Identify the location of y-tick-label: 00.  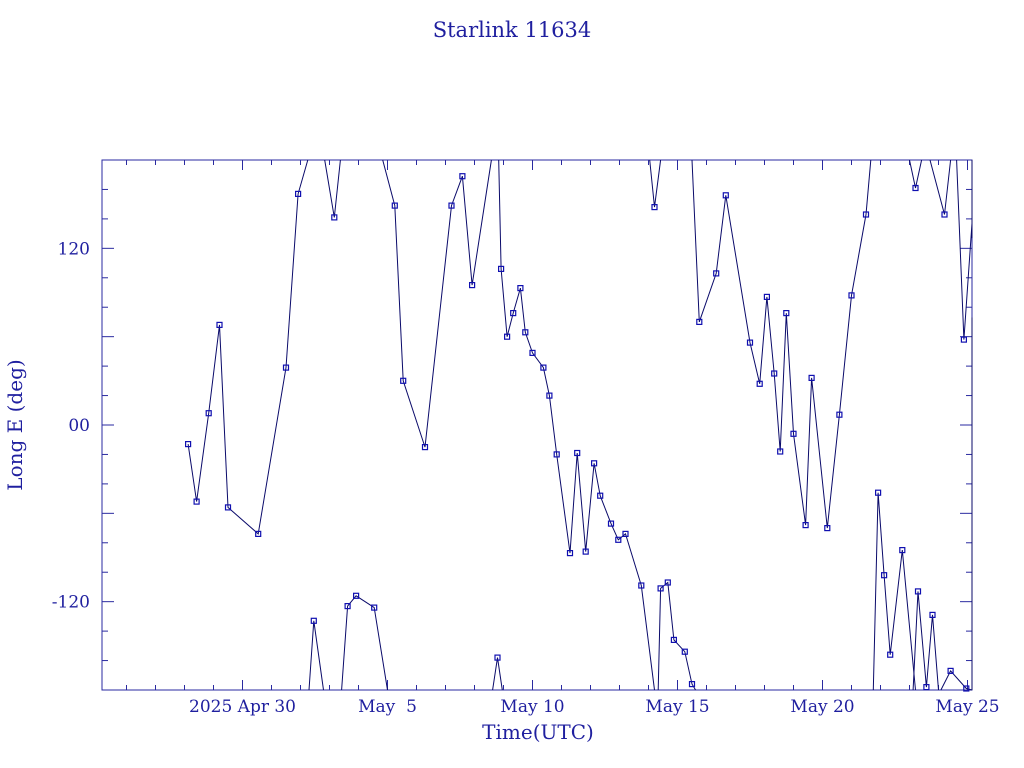
(79, 426).